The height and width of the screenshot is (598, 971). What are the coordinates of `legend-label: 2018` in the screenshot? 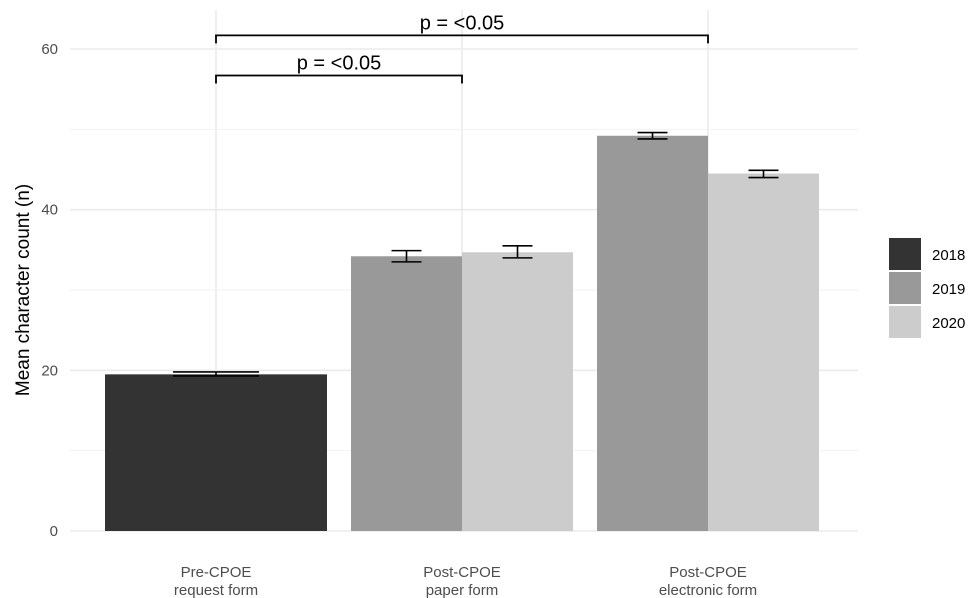 It's located at (948, 255).